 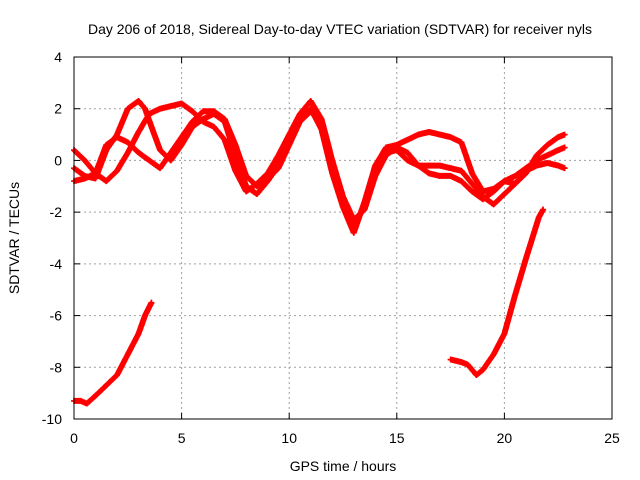 I want to click on x-tick-label: 0, so click(x=74, y=438).